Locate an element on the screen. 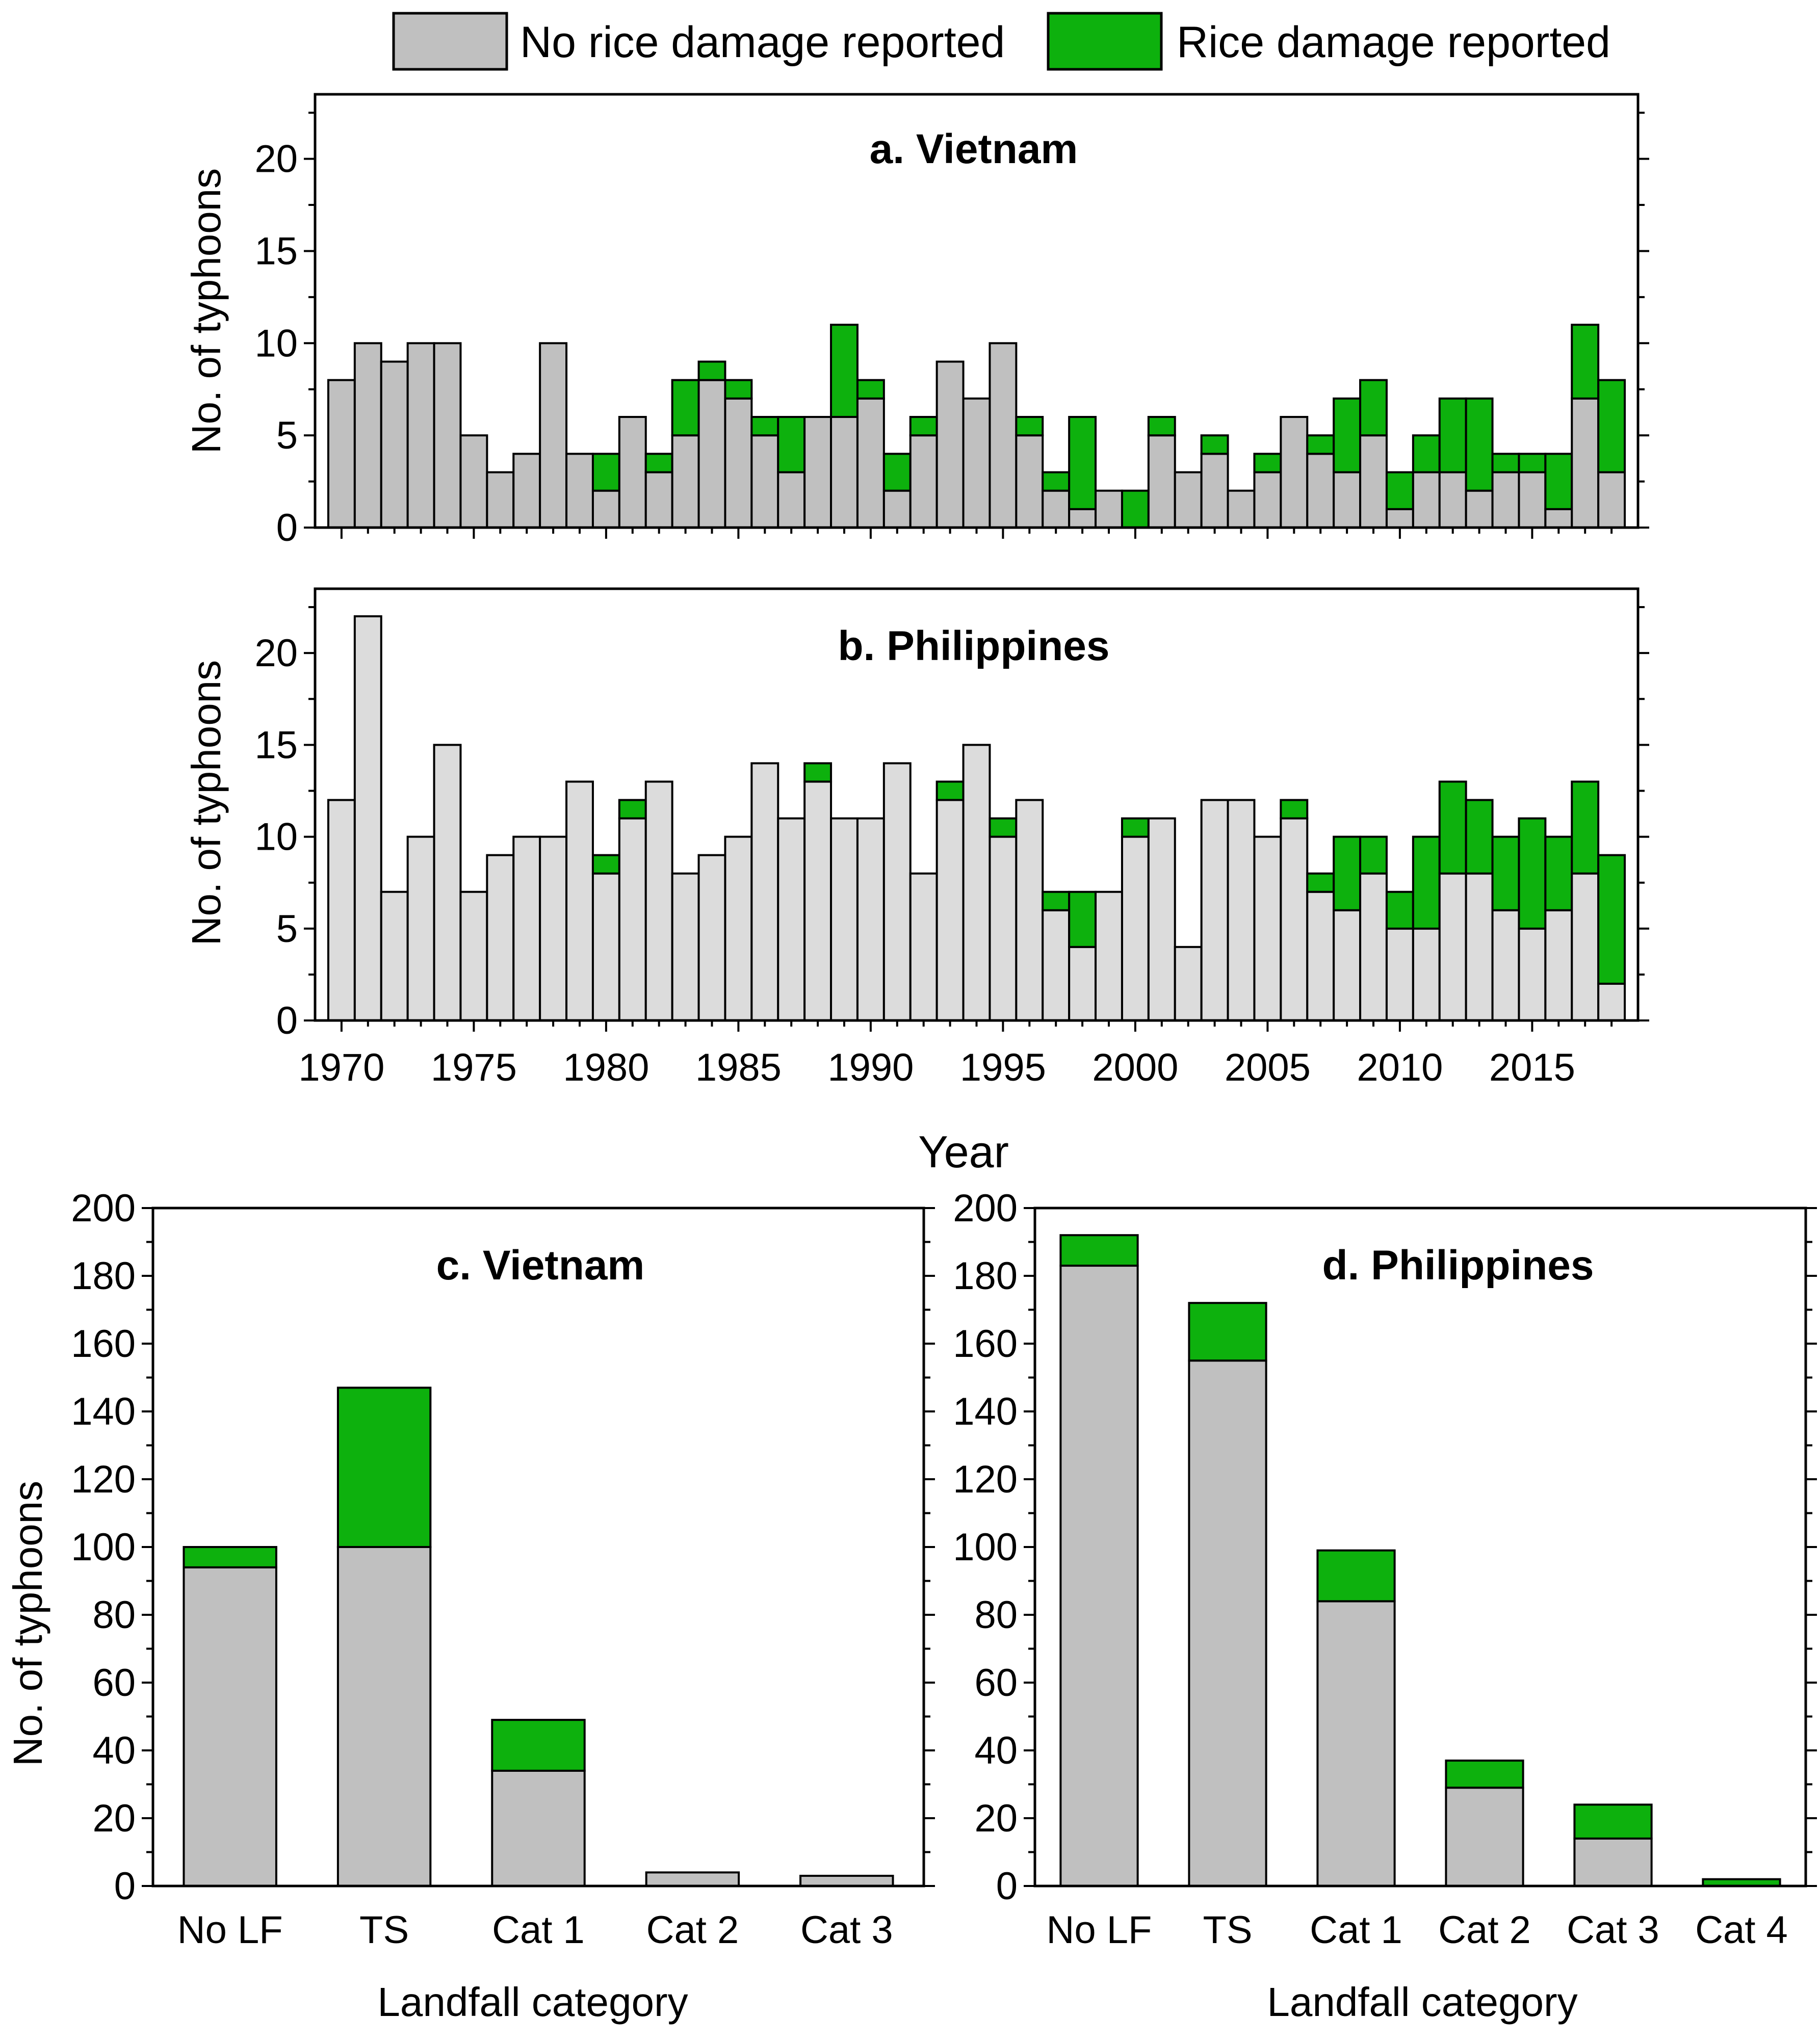 The image size is (1820, 2044). b-bar-1999-no-damage is located at coordinates (1109, 956).